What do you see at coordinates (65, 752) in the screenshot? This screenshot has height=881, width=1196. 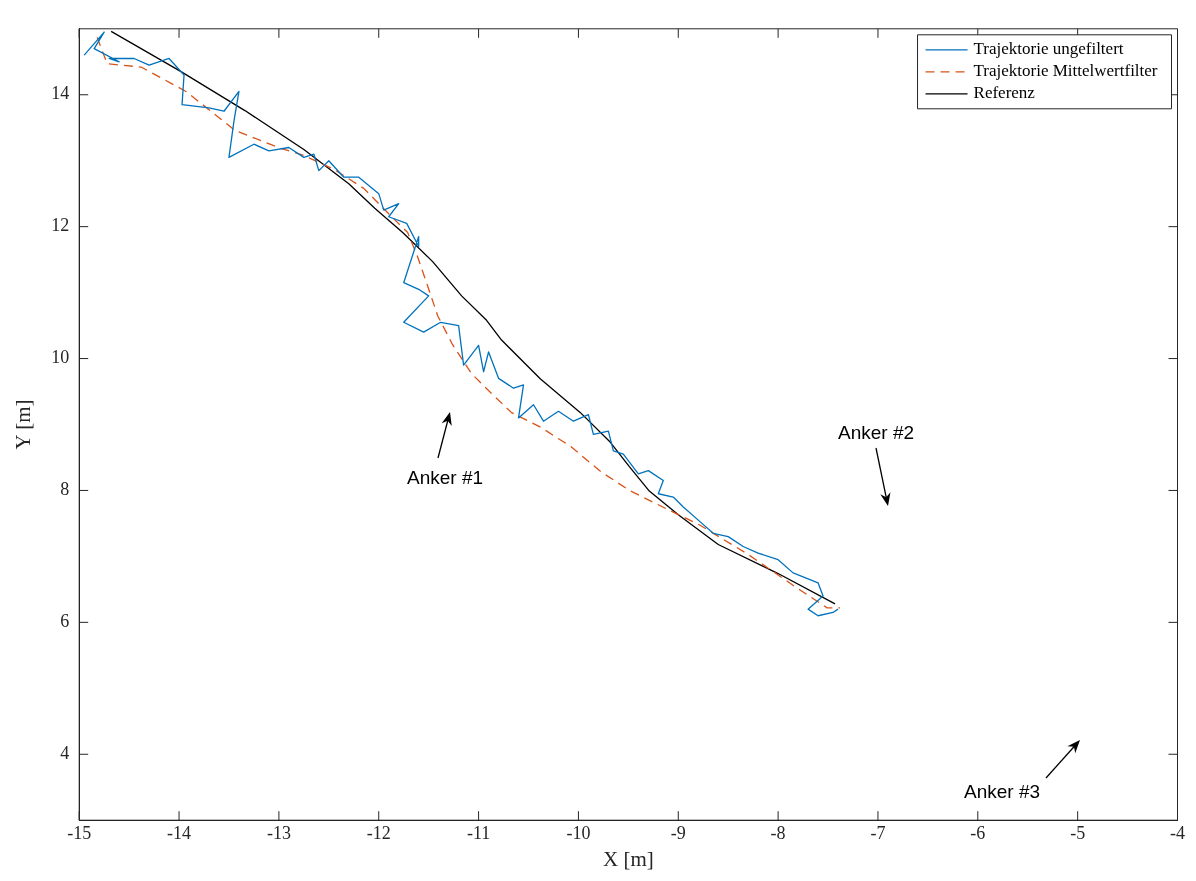 I see `y-tick-label: 4` at bounding box center [65, 752].